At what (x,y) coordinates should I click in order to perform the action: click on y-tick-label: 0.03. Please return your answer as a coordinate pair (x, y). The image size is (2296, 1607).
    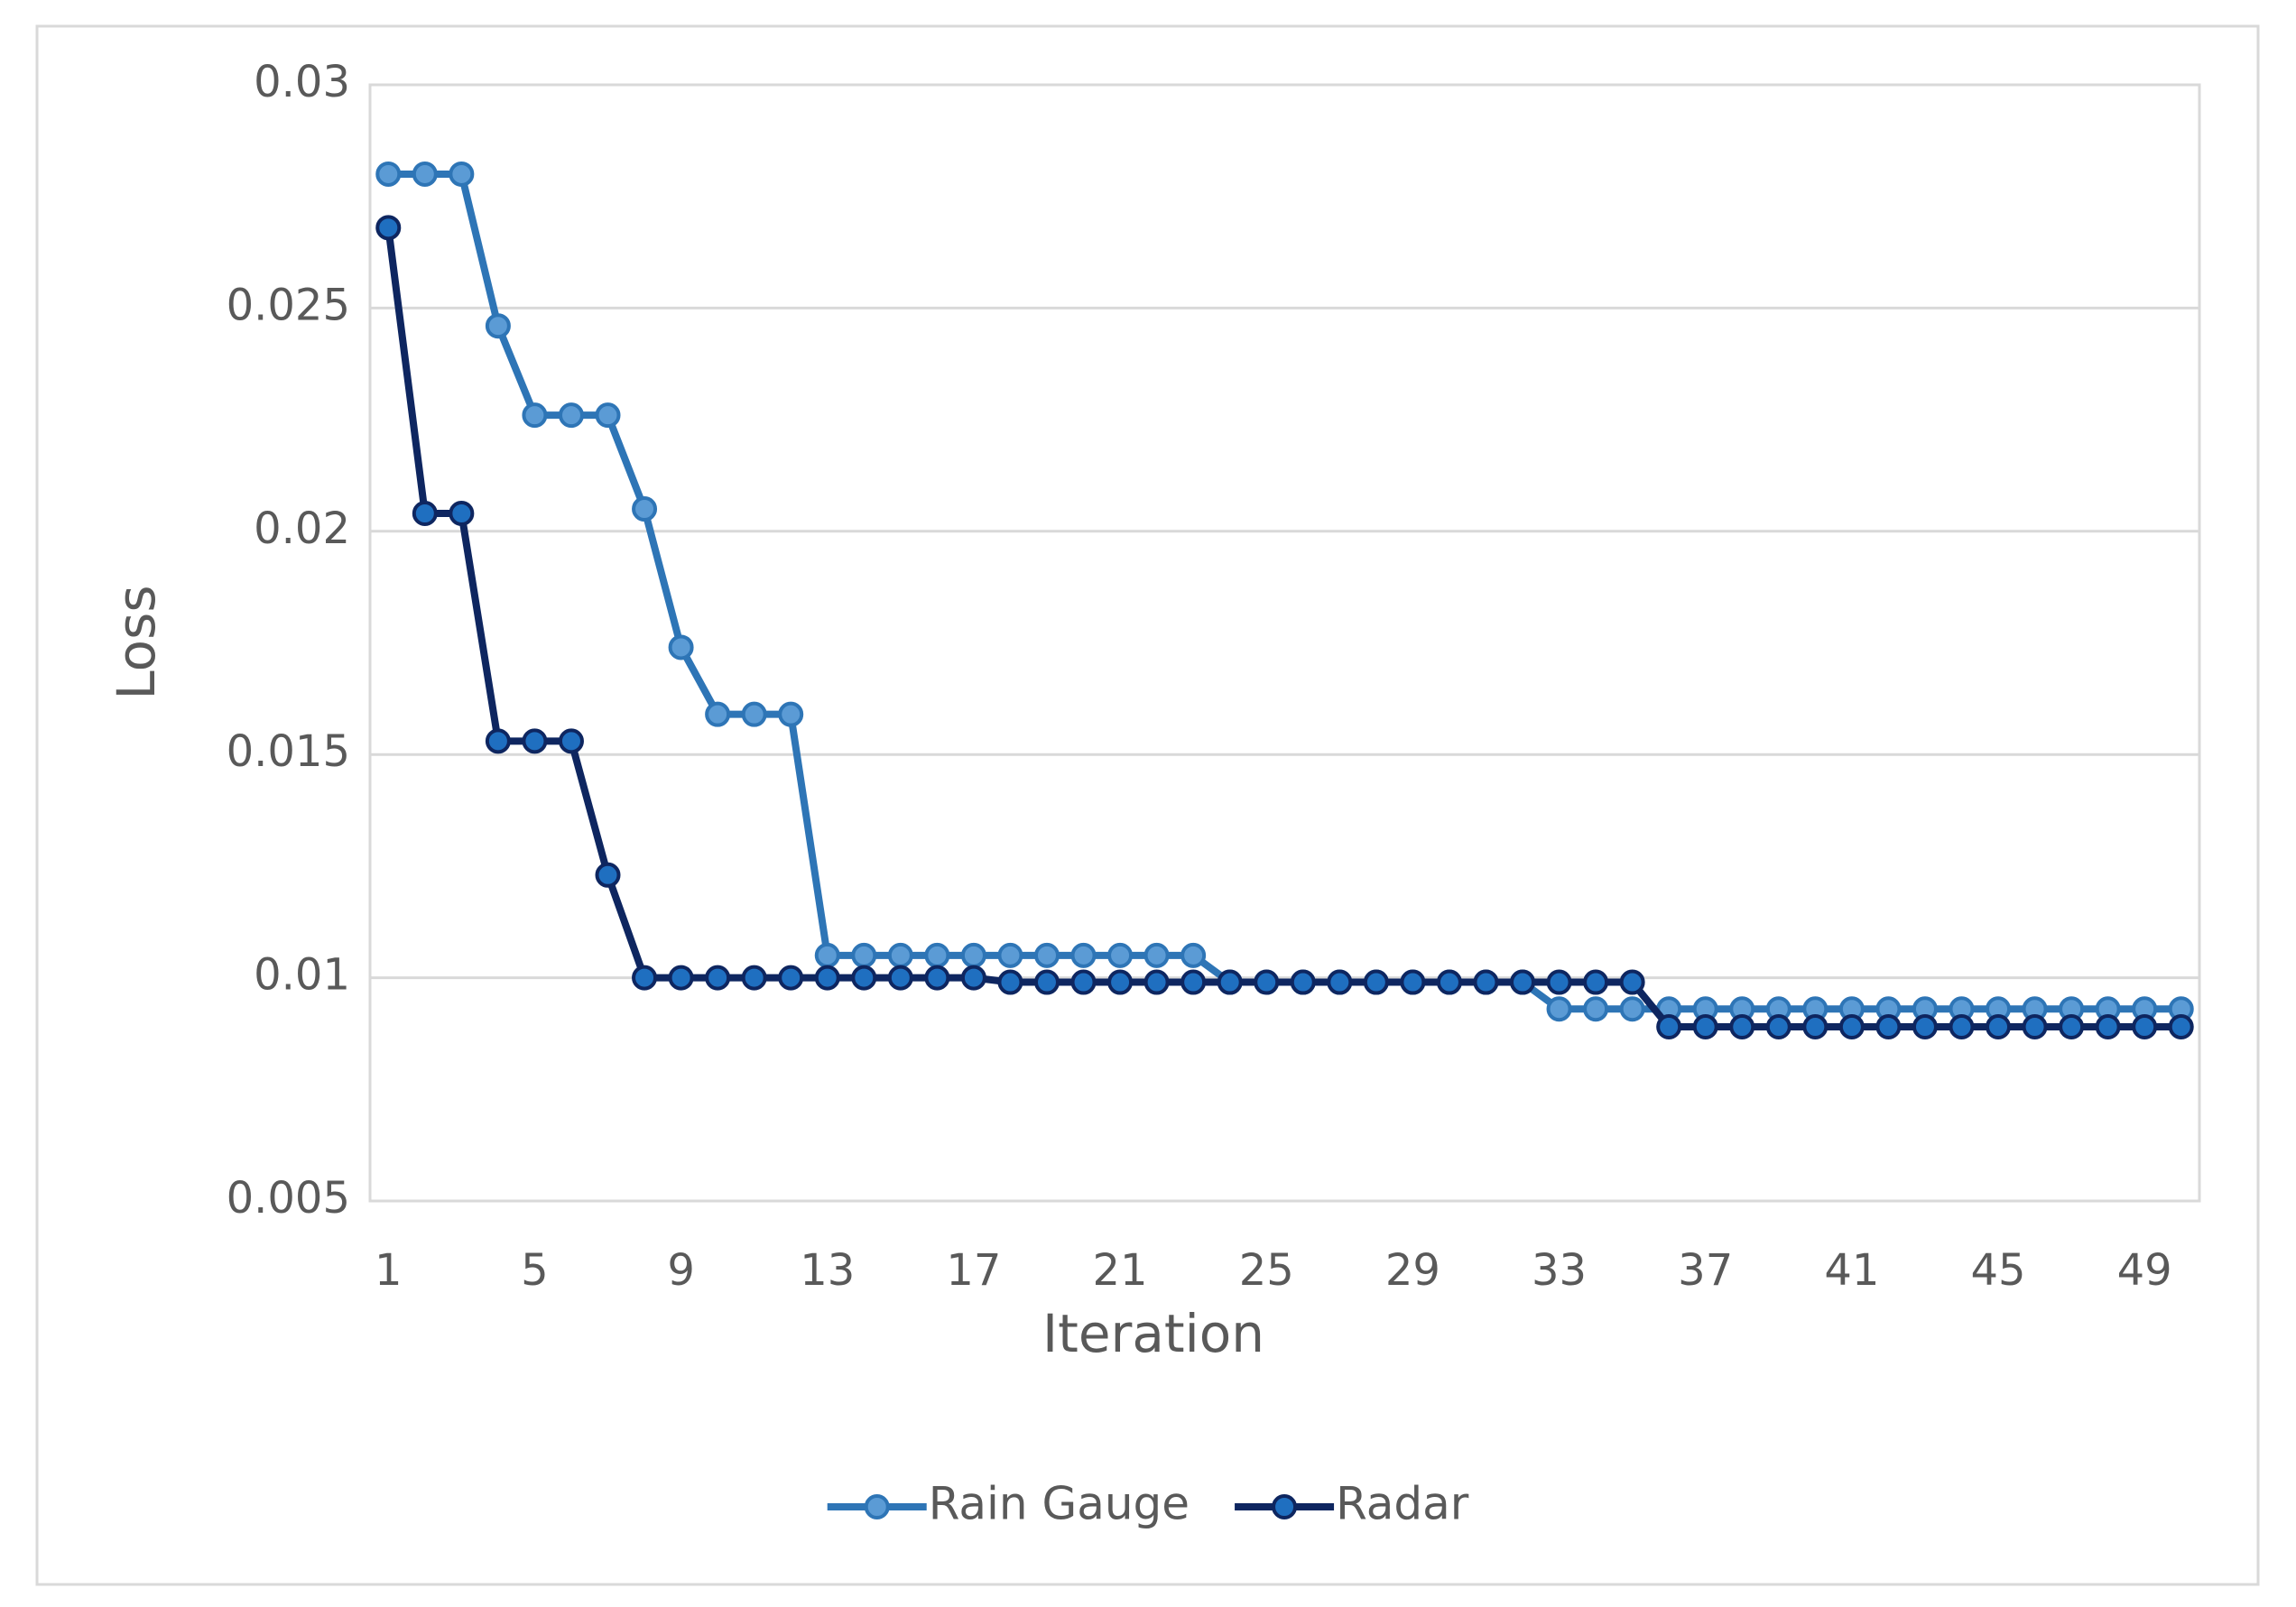
    Looking at the image, I should click on (302, 82).